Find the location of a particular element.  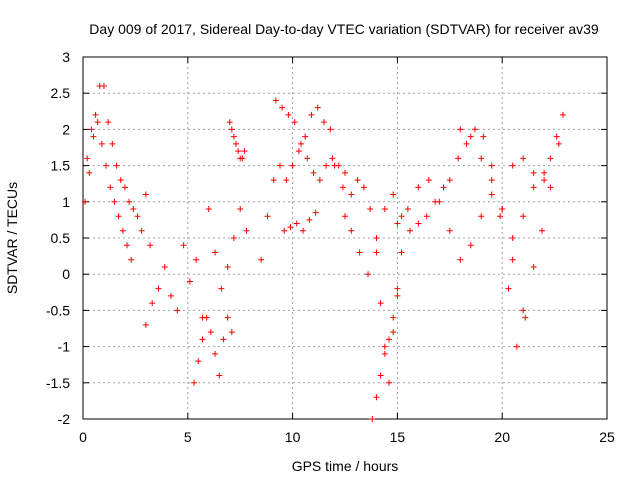

y-tick-label: 1.5 is located at coordinates (61, 166).